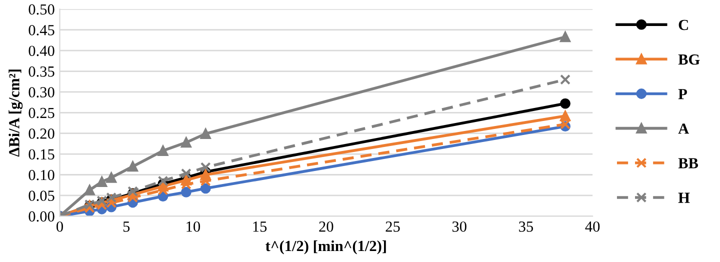 The image size is (720, 262). Describe the element at coordinates (41, 133) in the screenshot. I see `y-tick-label: 0.20` at that location.